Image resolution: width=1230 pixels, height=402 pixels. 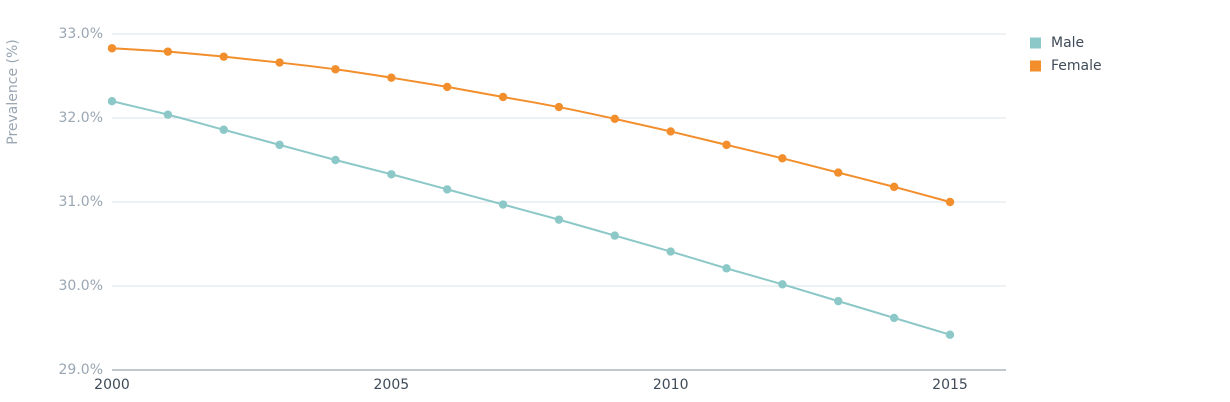 What do you see at coordinates (671, 385) in the screenshot?
I see `x-tick-label: 2010` at bounding box center [671, 385].